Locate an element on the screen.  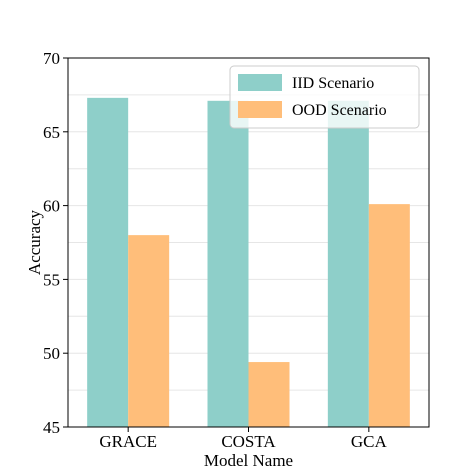
bar-grace-ood is located at coordinates (149, 331).